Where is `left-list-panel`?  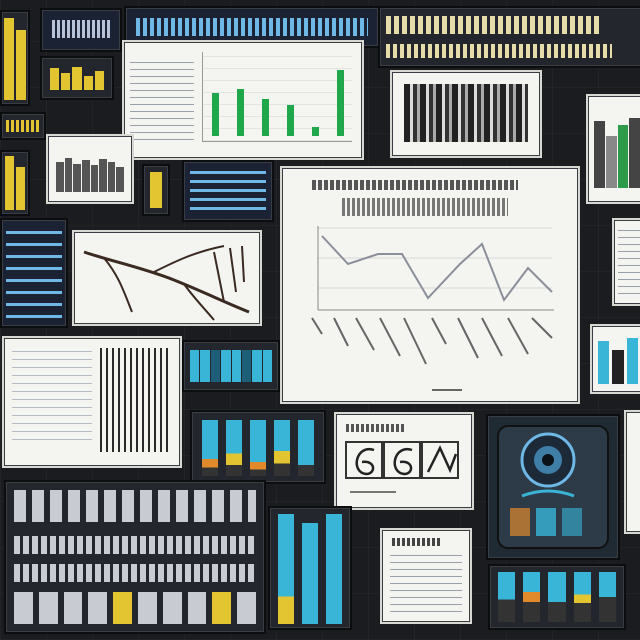 left-list-panel is located at coordinates (34, 273).